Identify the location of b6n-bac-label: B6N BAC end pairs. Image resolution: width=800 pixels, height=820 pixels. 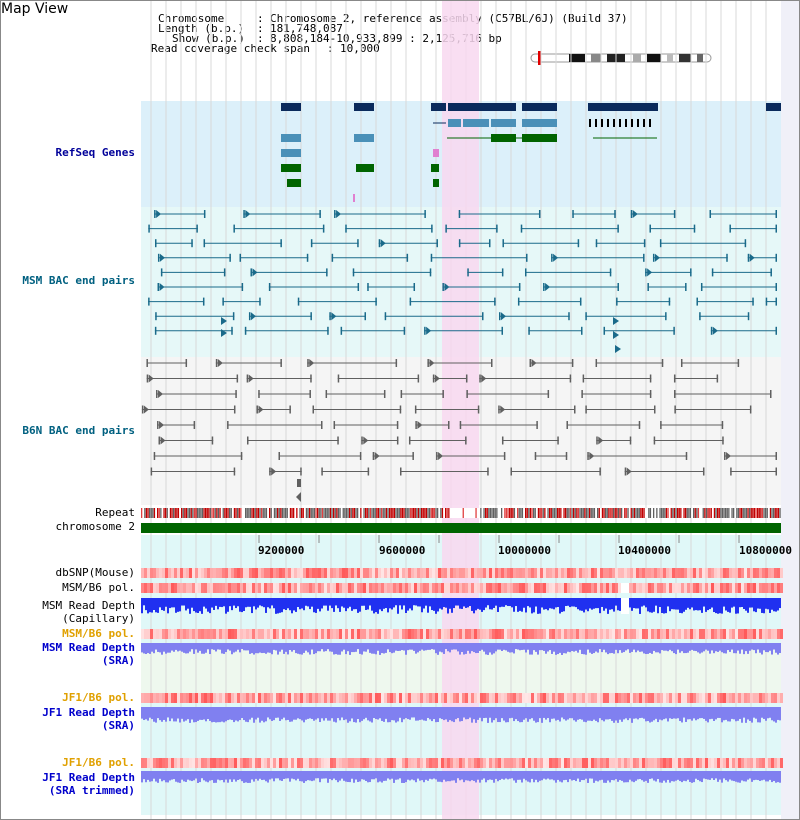
(78, 430).